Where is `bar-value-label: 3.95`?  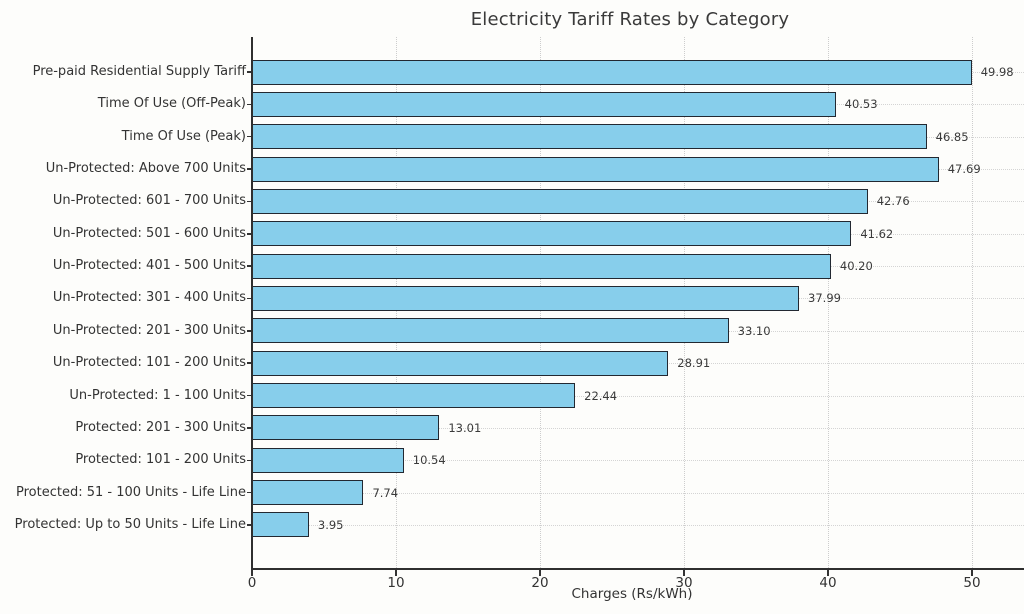
bar-value-label: 3.95 is located at coordinates (330, 524).